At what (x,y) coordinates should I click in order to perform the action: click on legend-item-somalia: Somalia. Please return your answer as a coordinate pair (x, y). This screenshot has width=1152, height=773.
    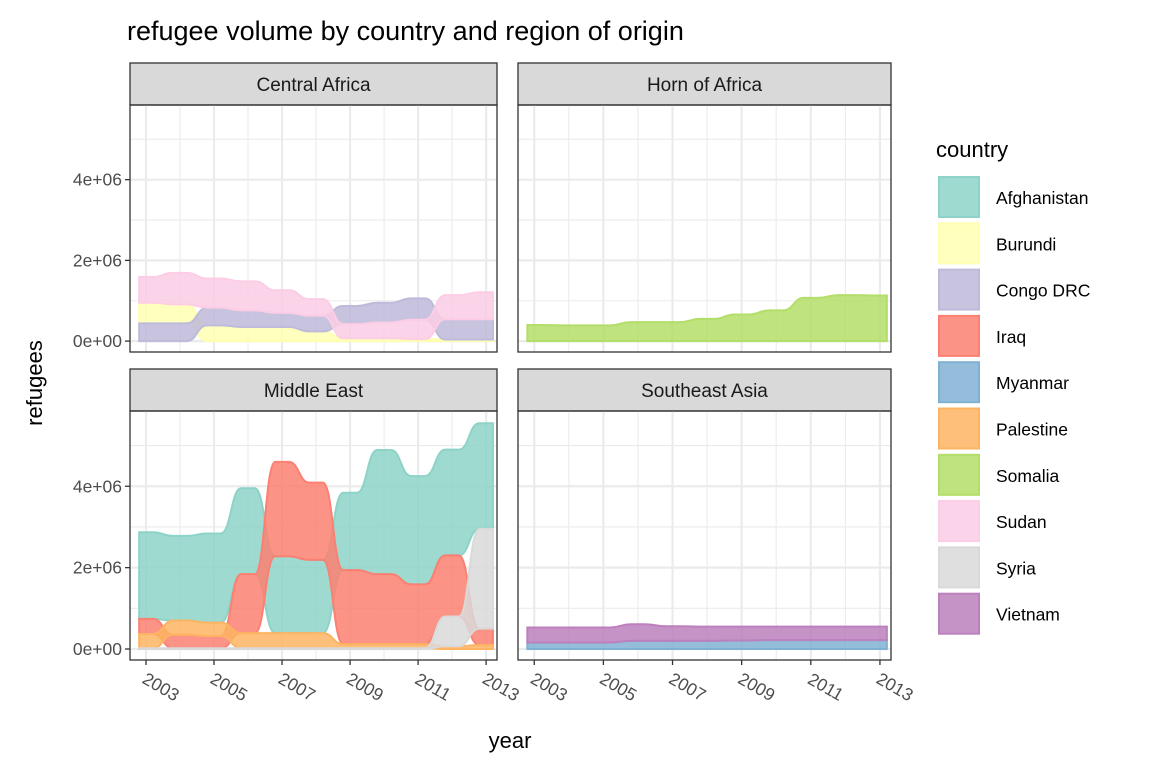
    Looking at the image, I should click on (998, 474).